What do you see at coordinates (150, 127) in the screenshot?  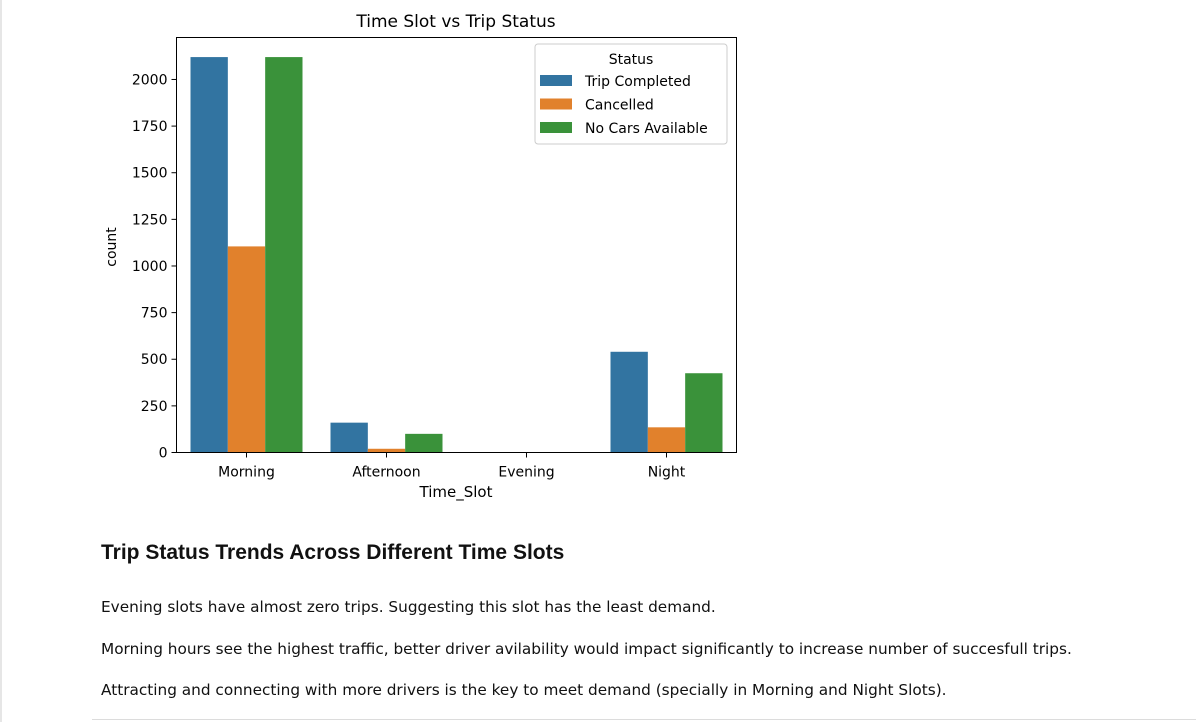 I see `y-tick-label: 1750` at bounding box center [150, 127].